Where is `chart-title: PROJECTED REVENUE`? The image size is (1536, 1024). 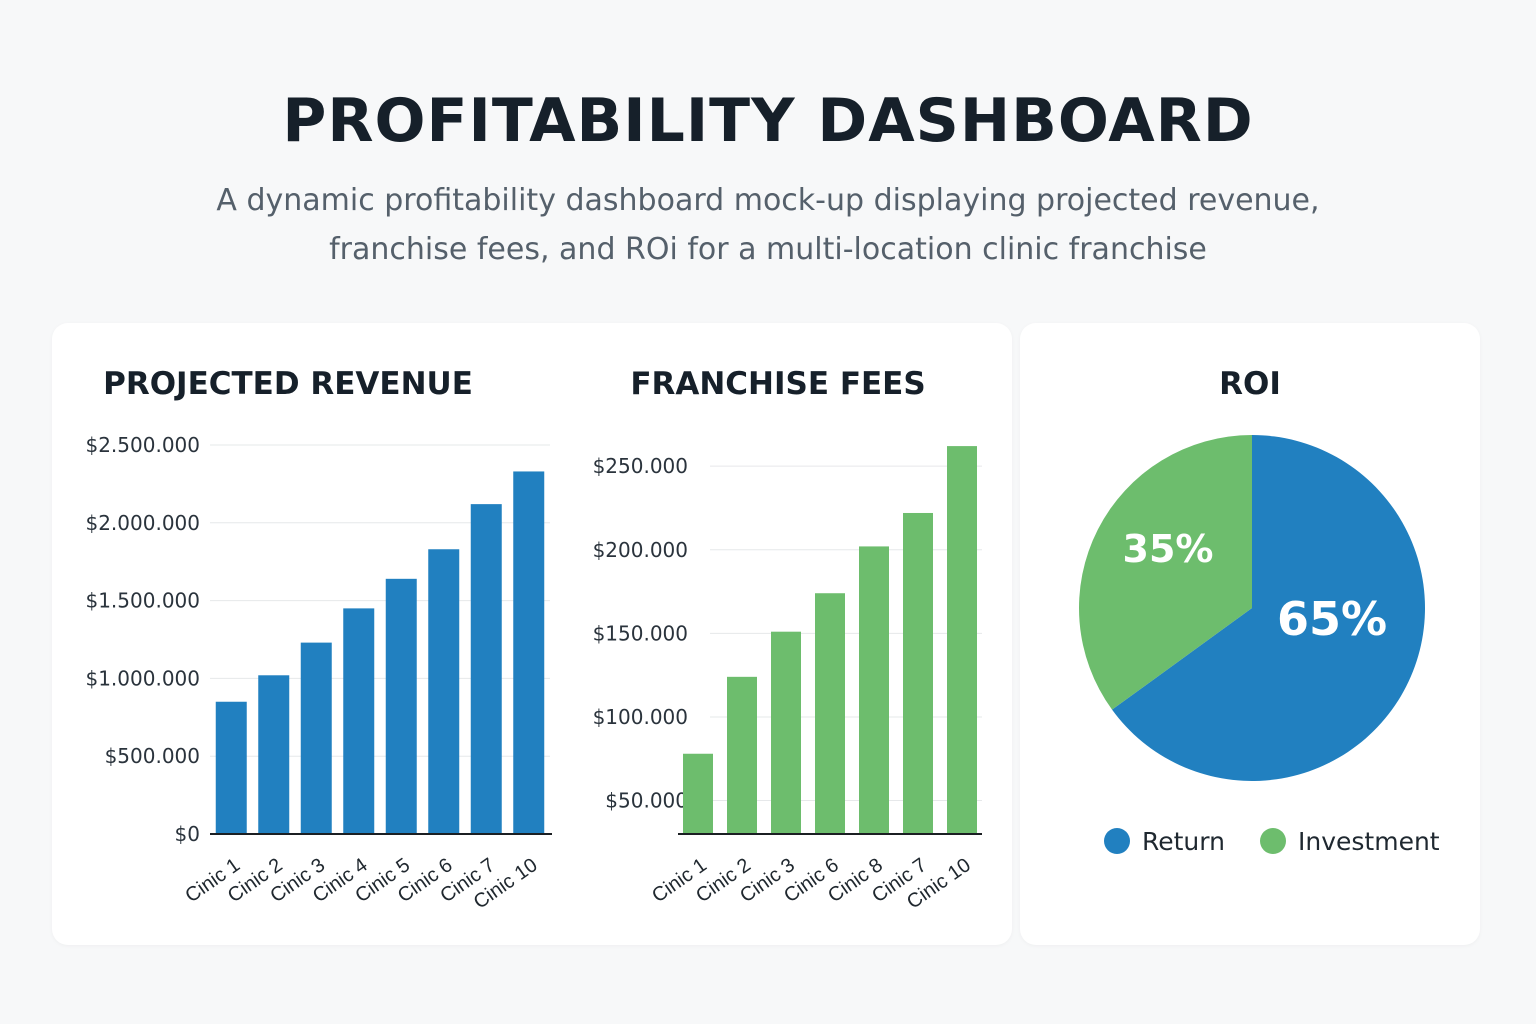 chart-title: PROJECTED REVENUE is located at coordinates (288, 384).